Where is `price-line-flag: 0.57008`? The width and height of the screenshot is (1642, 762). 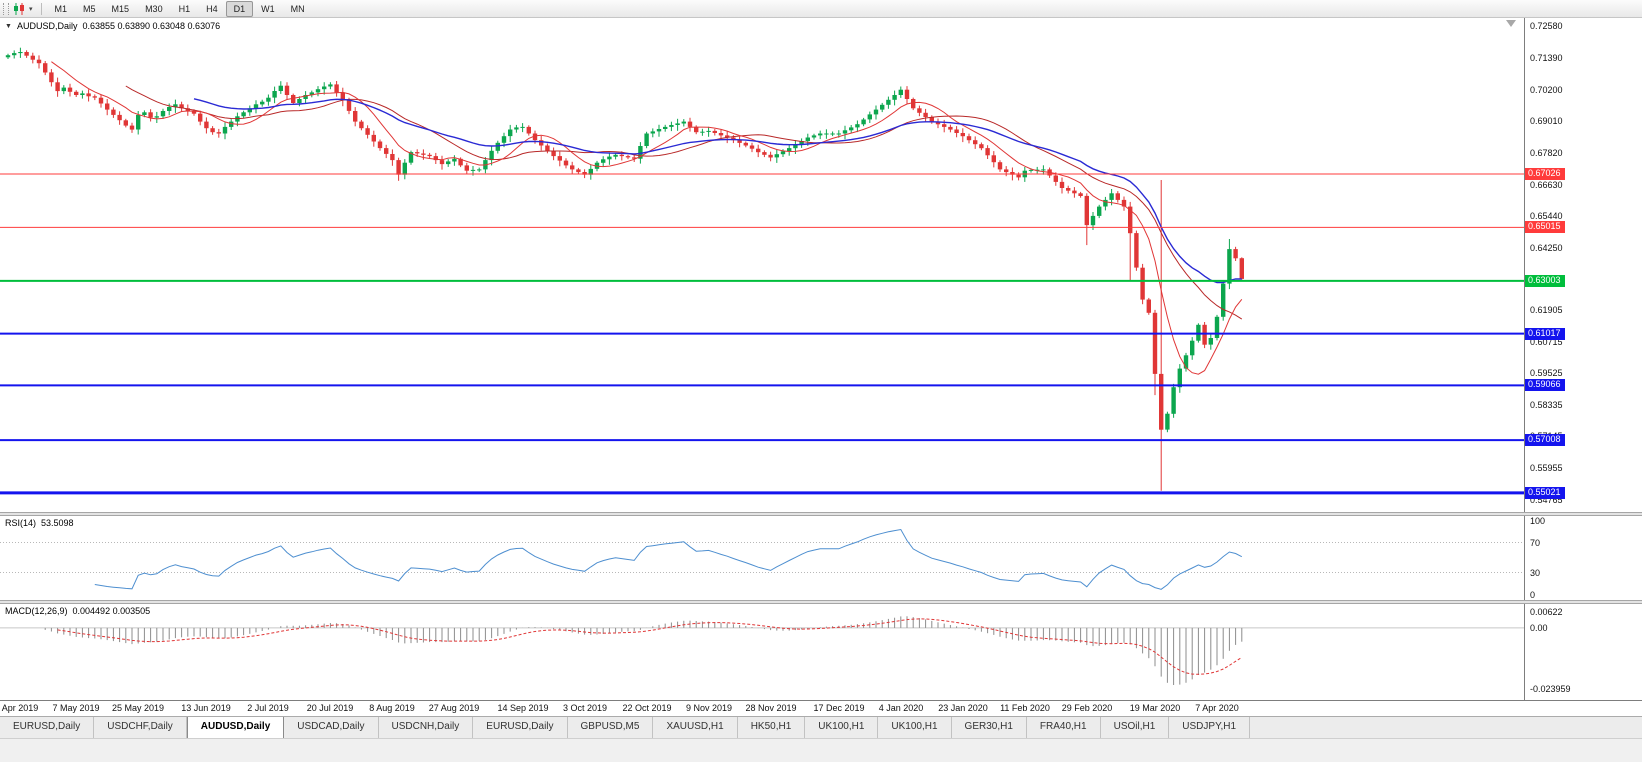 price-line-flag: 0.57008 is located at coordinates (1545, 440).